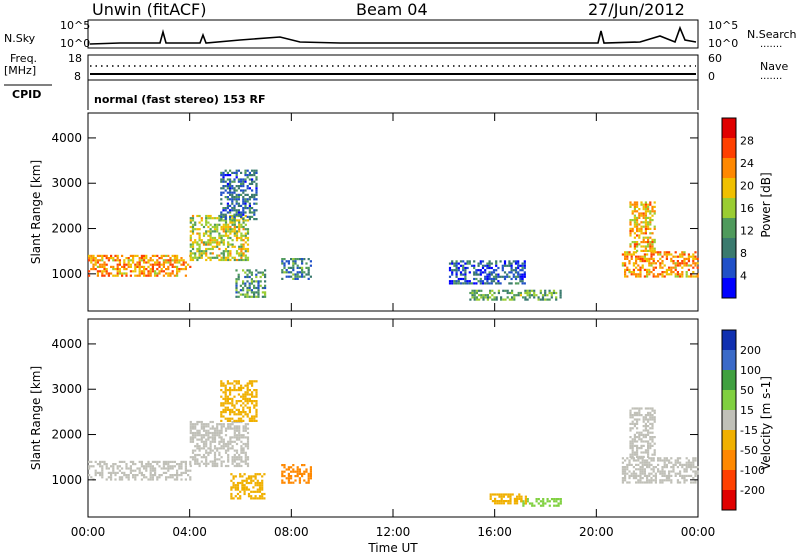 This screenshot has width=800, height=554. What do you see at coordinates (75, 58) in the screenshot?
I see `freq-tick-top: 18` at bounding box center [75, 58].